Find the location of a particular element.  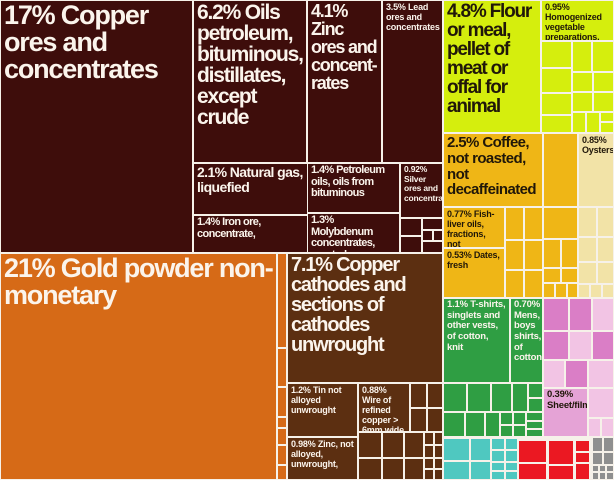

treemap-cell-natural-gas: 2.1% Natural gas, liquefied is located at coordinates (250, 189).